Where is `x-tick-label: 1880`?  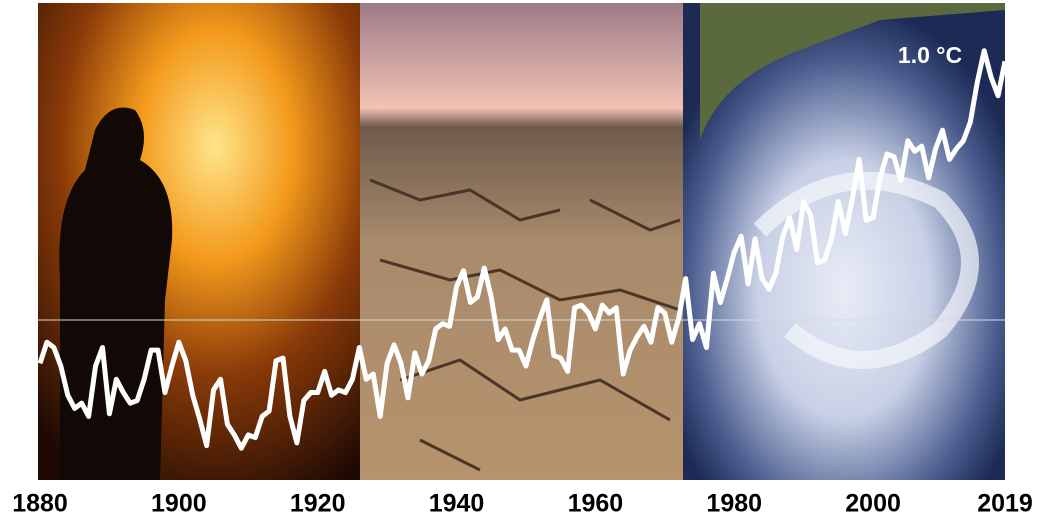
x-tick-label: 1880 is located at coordinates (40, 504).